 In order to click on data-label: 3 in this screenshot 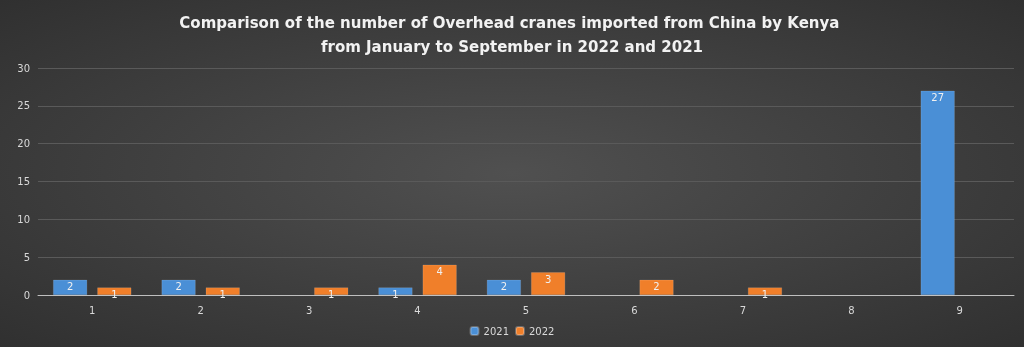, I will do `click(548, 279)`.